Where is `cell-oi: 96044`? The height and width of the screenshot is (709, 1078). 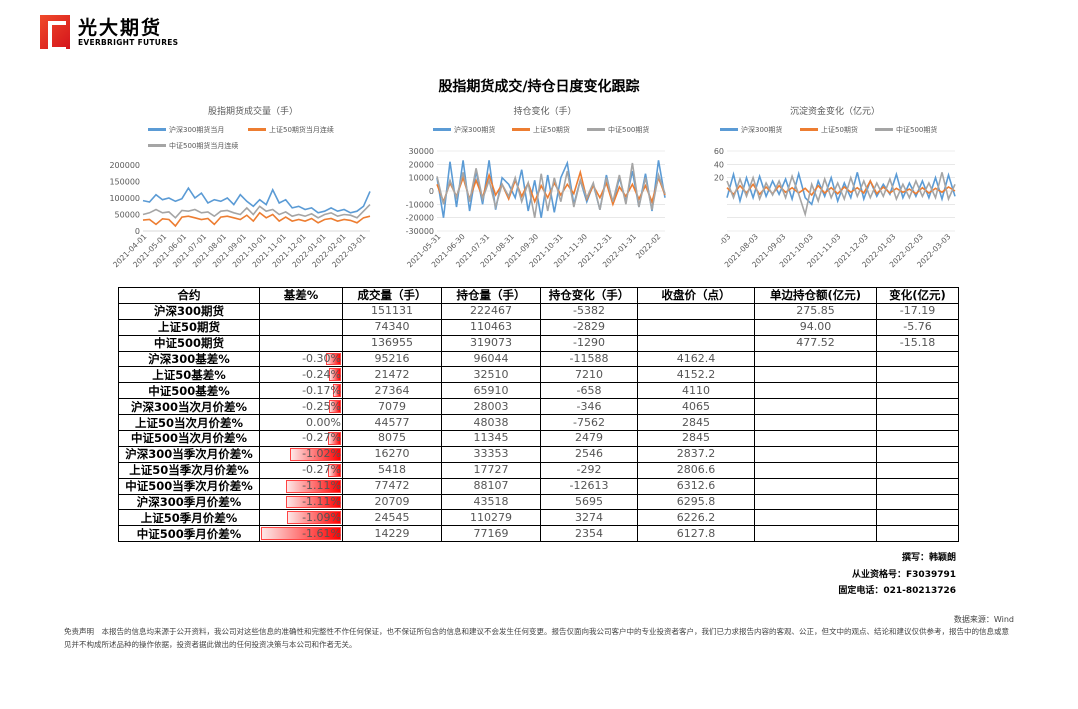
cell-oi: 96044 is located at coordinates (491, 359).